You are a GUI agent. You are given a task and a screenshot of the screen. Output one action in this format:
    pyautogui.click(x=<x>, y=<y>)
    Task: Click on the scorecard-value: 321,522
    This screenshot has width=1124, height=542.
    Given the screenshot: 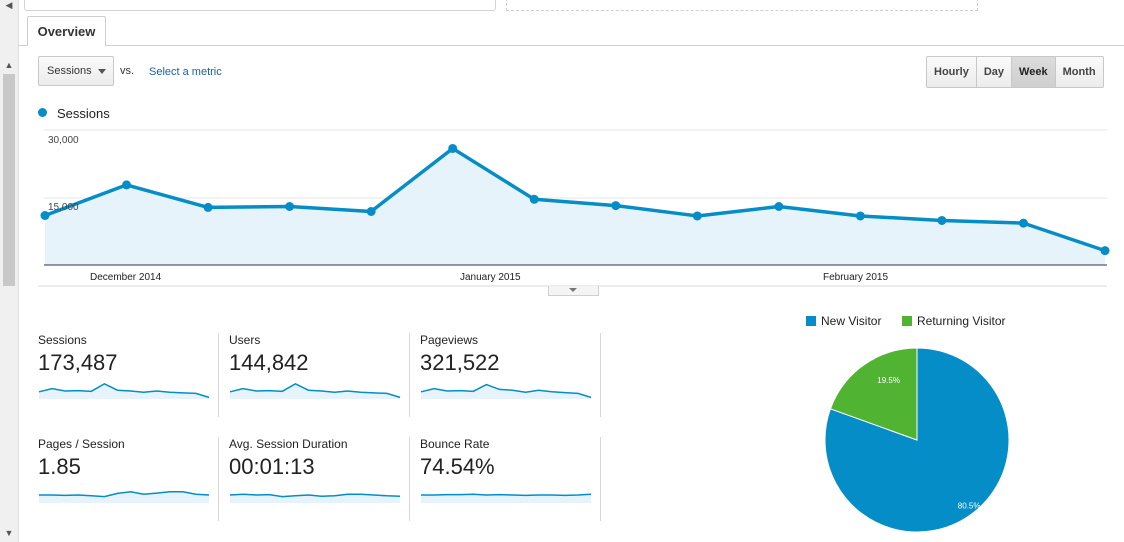 What is the action you would take?
    pyautogui.click(x=460, y=362)
    